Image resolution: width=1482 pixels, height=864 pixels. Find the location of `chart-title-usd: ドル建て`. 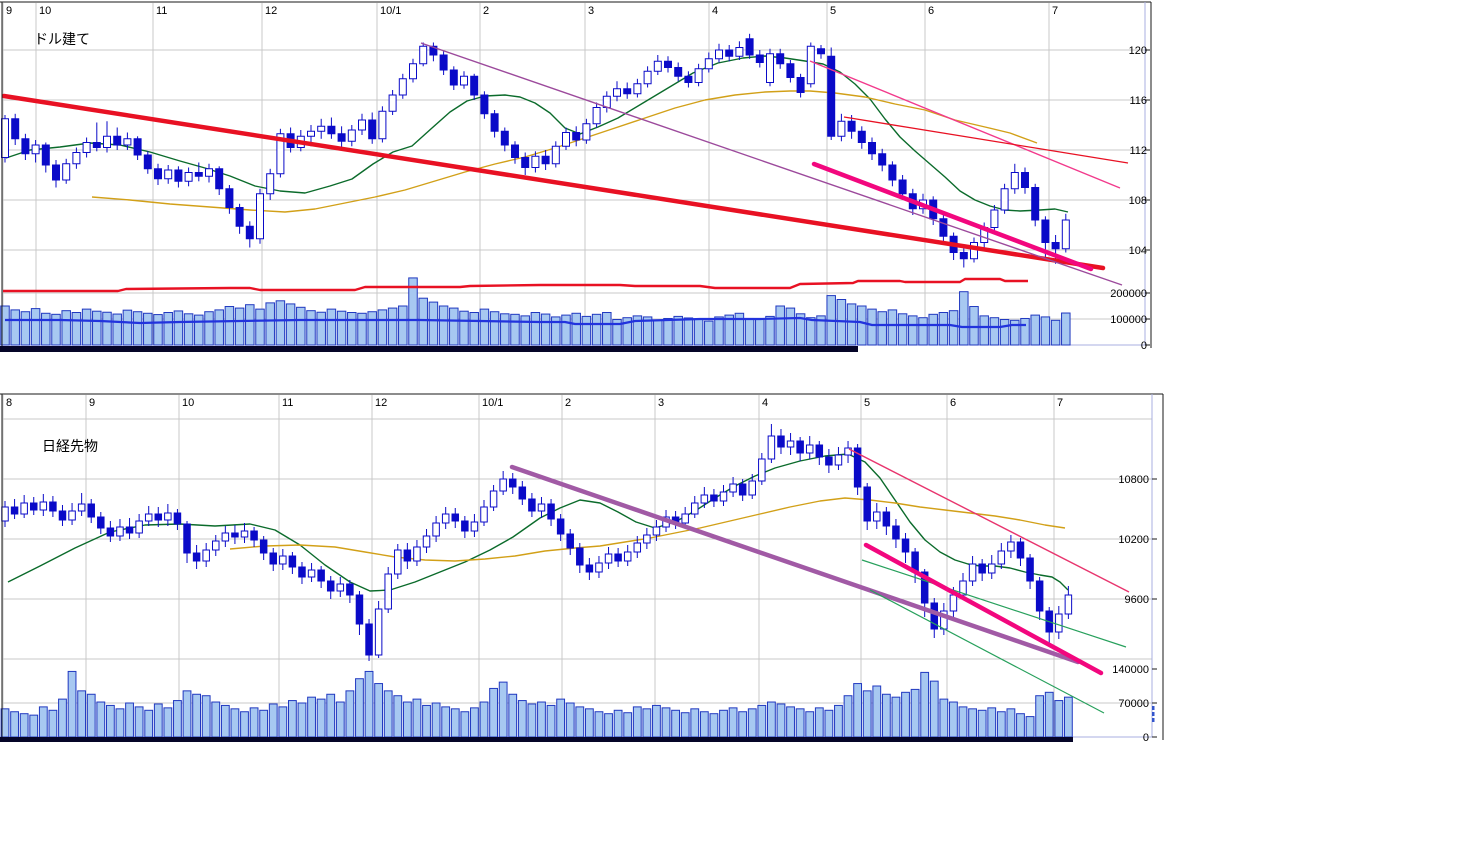

chart-title-usd: ドル建て is located at coordinates (62, 39).